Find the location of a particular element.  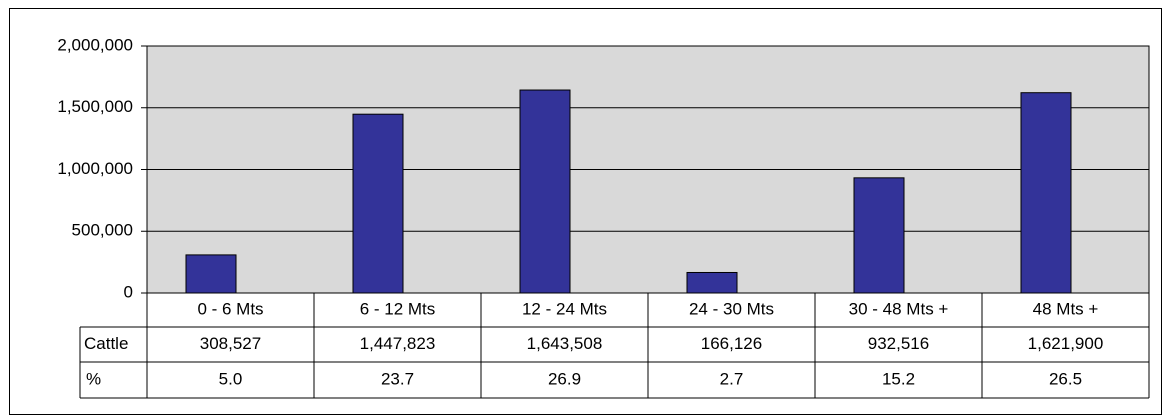

row-label: Cattle is located at coordinates (106, 343).